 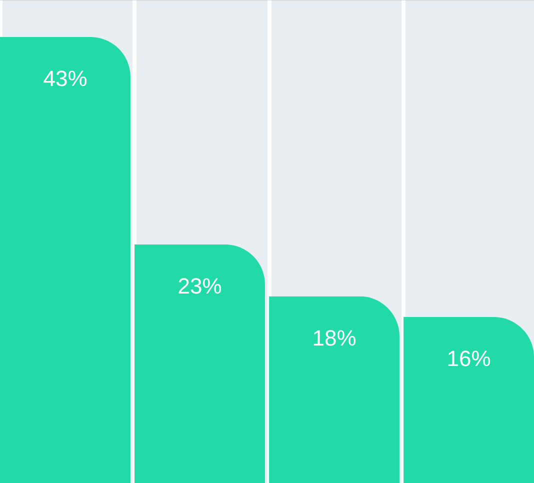 What do you see at coordinates (200, 285) in the screenshot?
I see `data-label: 23%` at bounding box center [200, 285].